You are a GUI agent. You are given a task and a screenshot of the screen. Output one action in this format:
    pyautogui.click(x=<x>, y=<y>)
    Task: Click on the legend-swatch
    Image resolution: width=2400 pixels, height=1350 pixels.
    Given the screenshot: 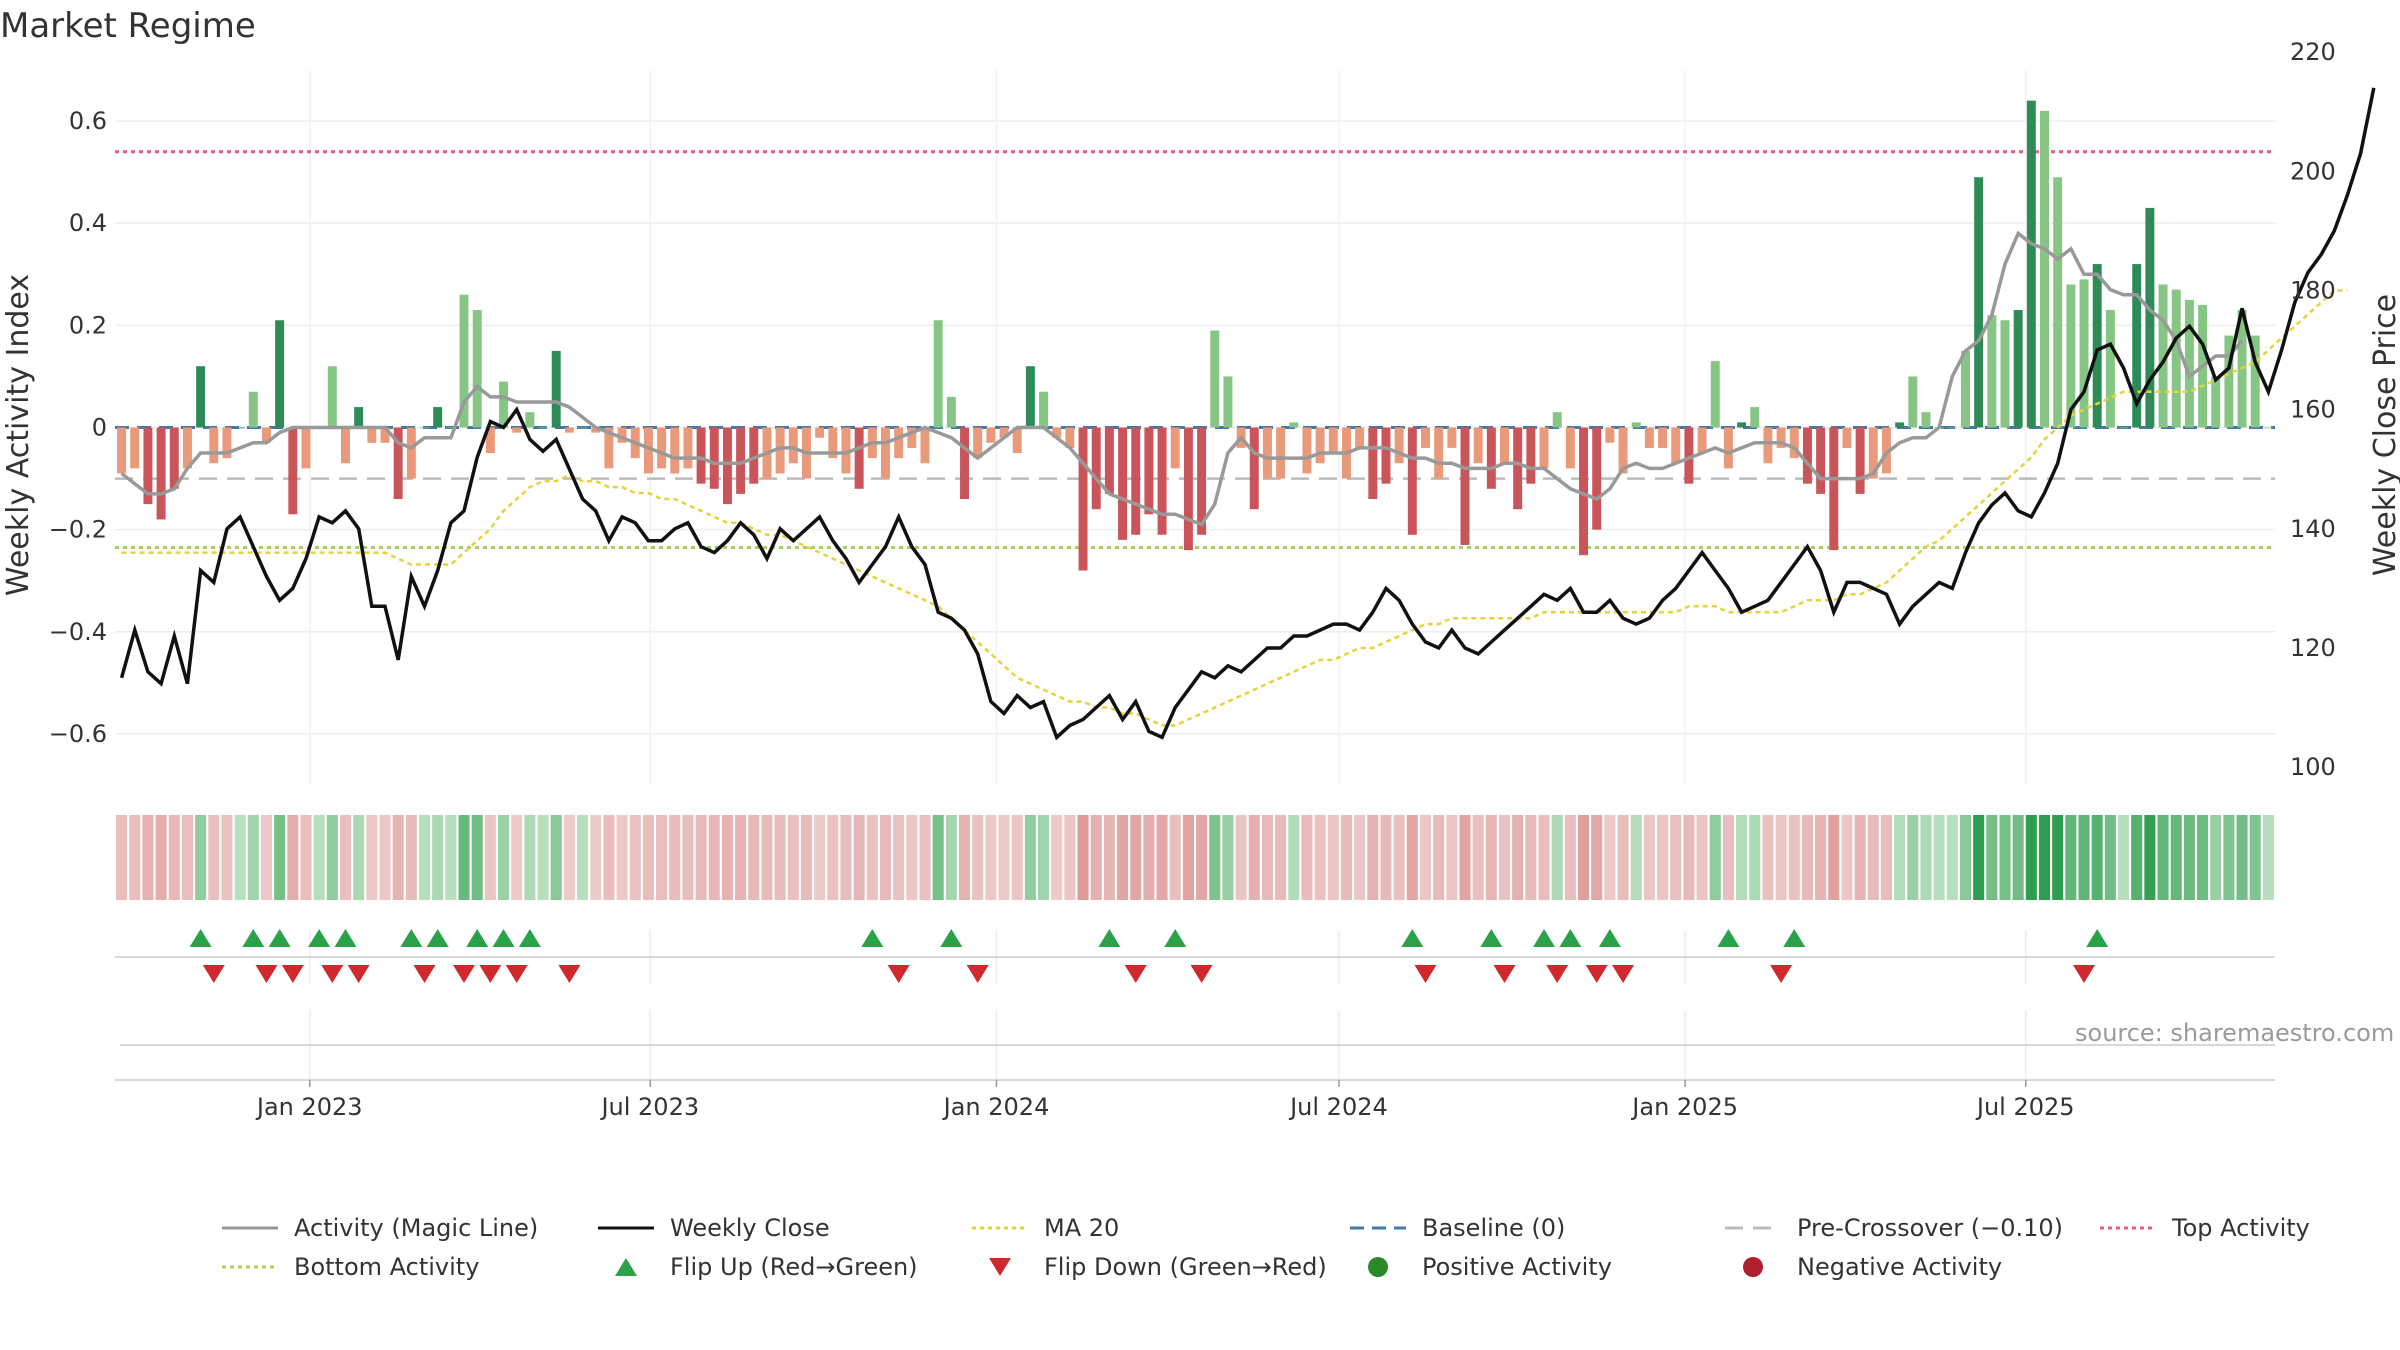 What is the action you would take?
    pyautogui.click(x=1000, y=1267)
    